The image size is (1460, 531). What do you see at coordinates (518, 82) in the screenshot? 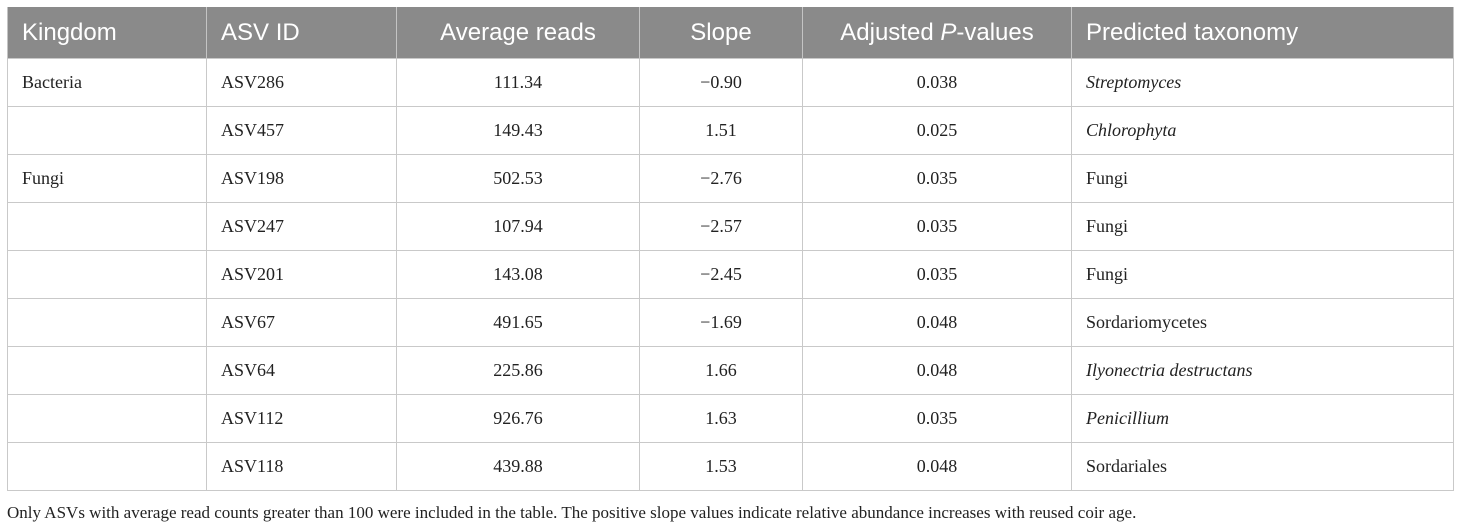
I see `cell-average-reads: 111.34` at bounding box center [518, 82].